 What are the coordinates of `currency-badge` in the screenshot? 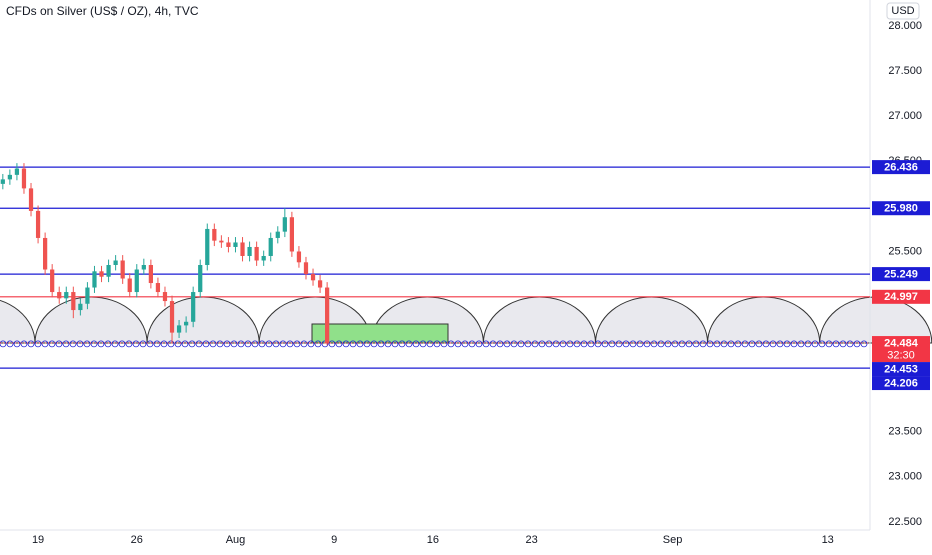 It's located at (903, 11).